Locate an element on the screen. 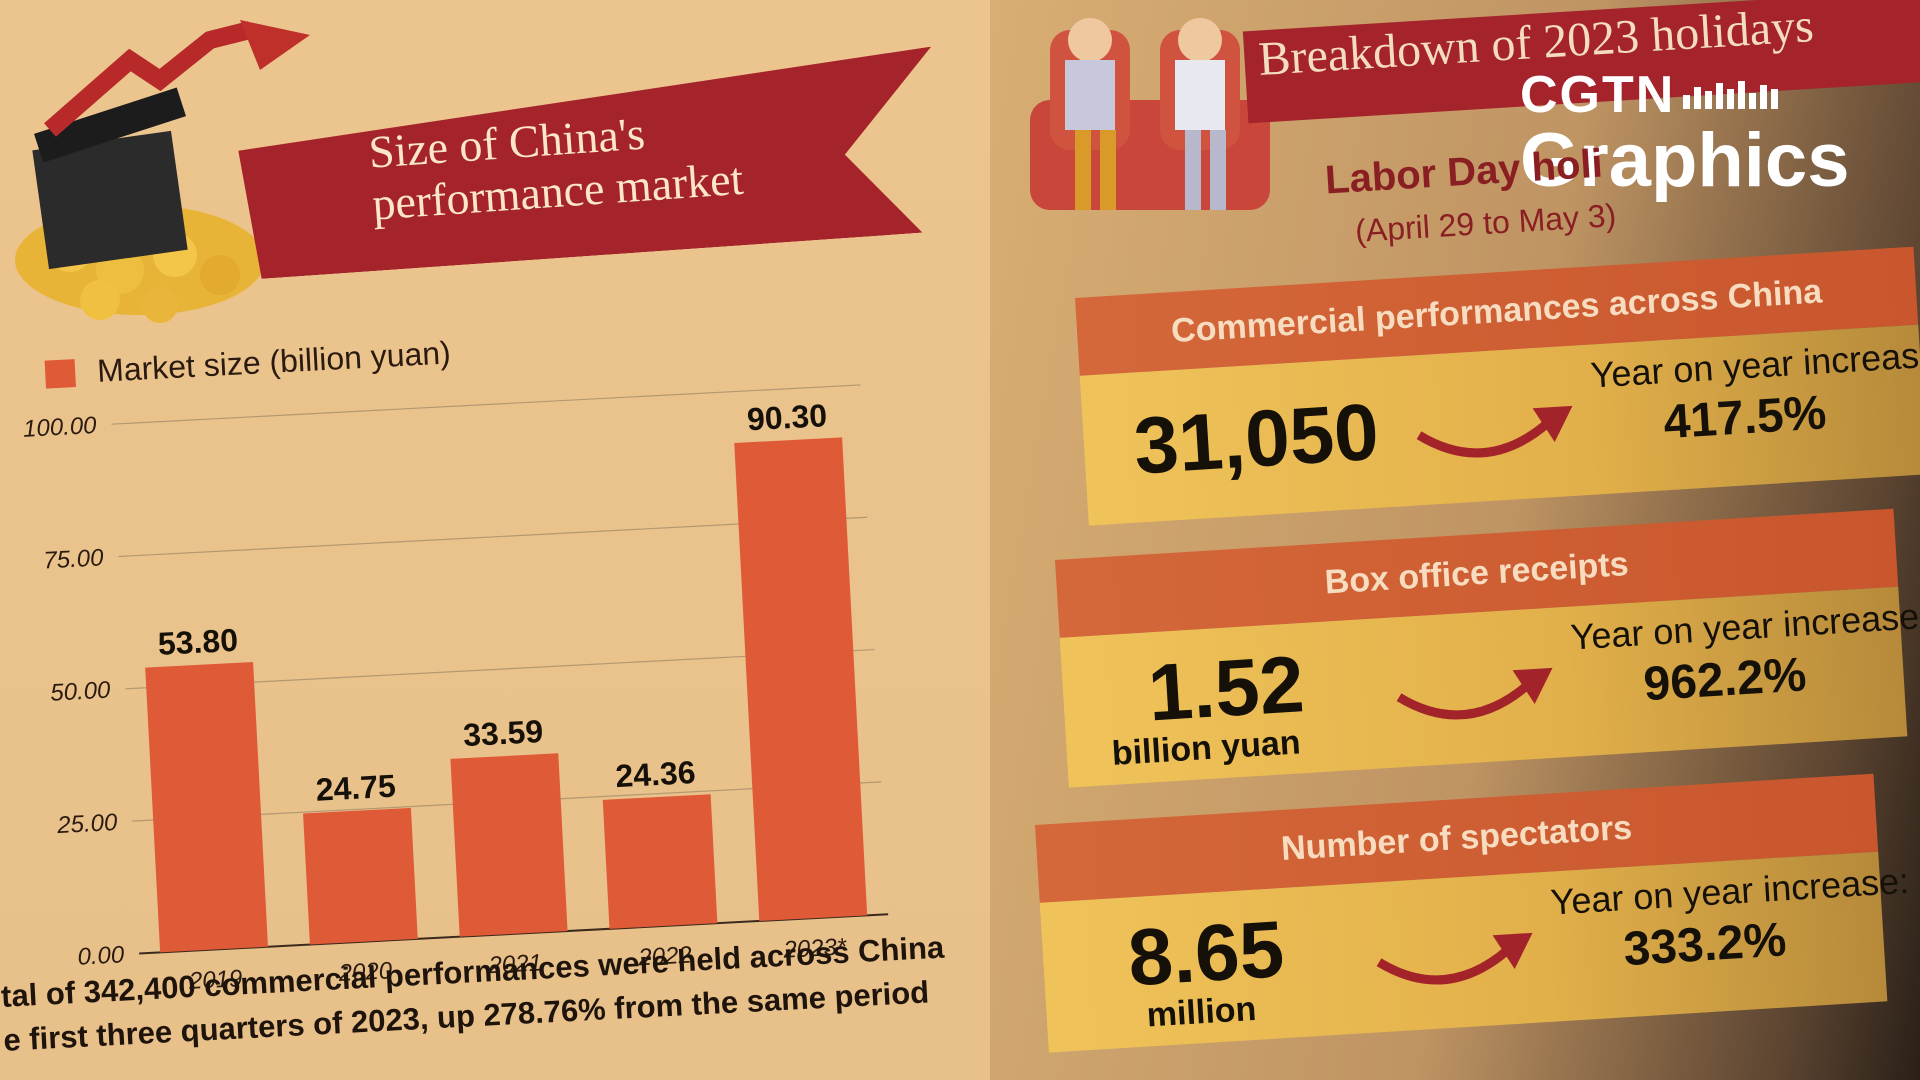 Image resolution: width=1920 pixels, height=1080 pixels. data-label: 24.75 is located at coordinates (356, 788).